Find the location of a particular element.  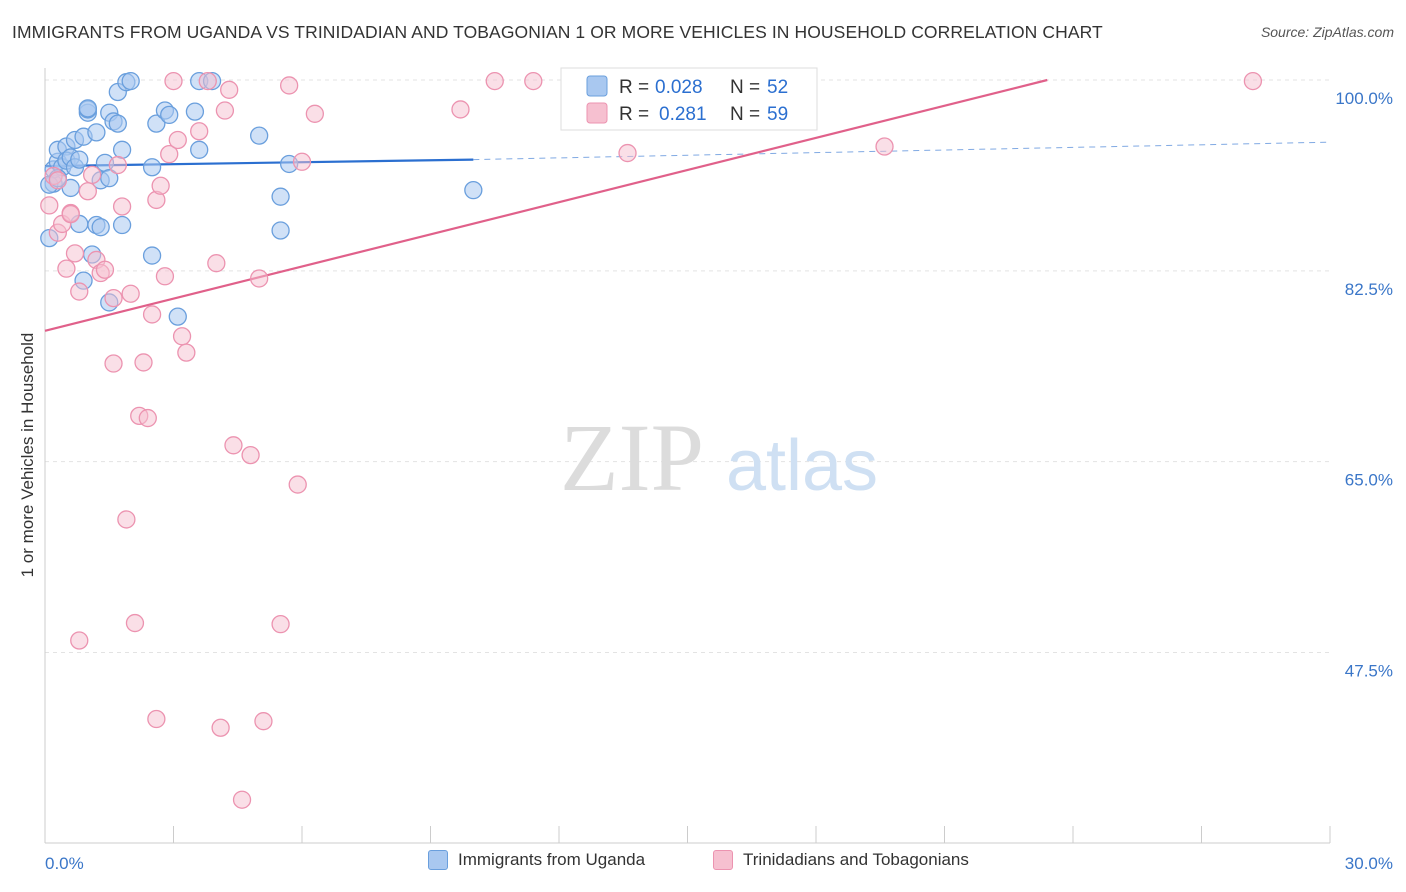

y-tick-label-2: 65.0% is located at coordinates (1369, 480).